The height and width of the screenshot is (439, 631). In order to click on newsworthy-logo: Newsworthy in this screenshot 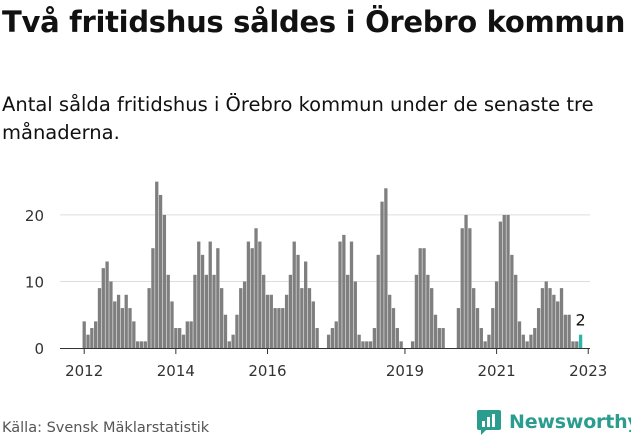, I will do `click(553, 422)`.